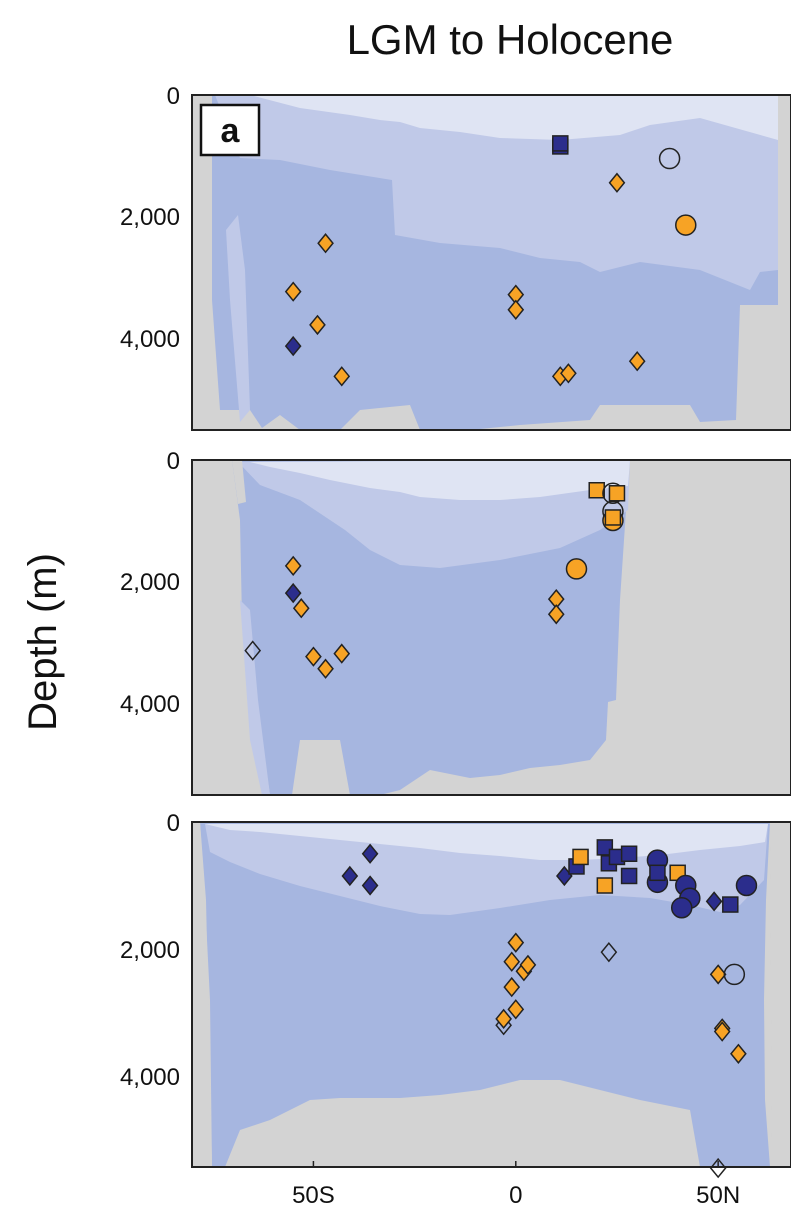 The height and width of the screenshot is (1213, 791). Describe the element at coordinates (714, 901) in the screenshot. I see `panel-2-point-19-diamond` at that location.